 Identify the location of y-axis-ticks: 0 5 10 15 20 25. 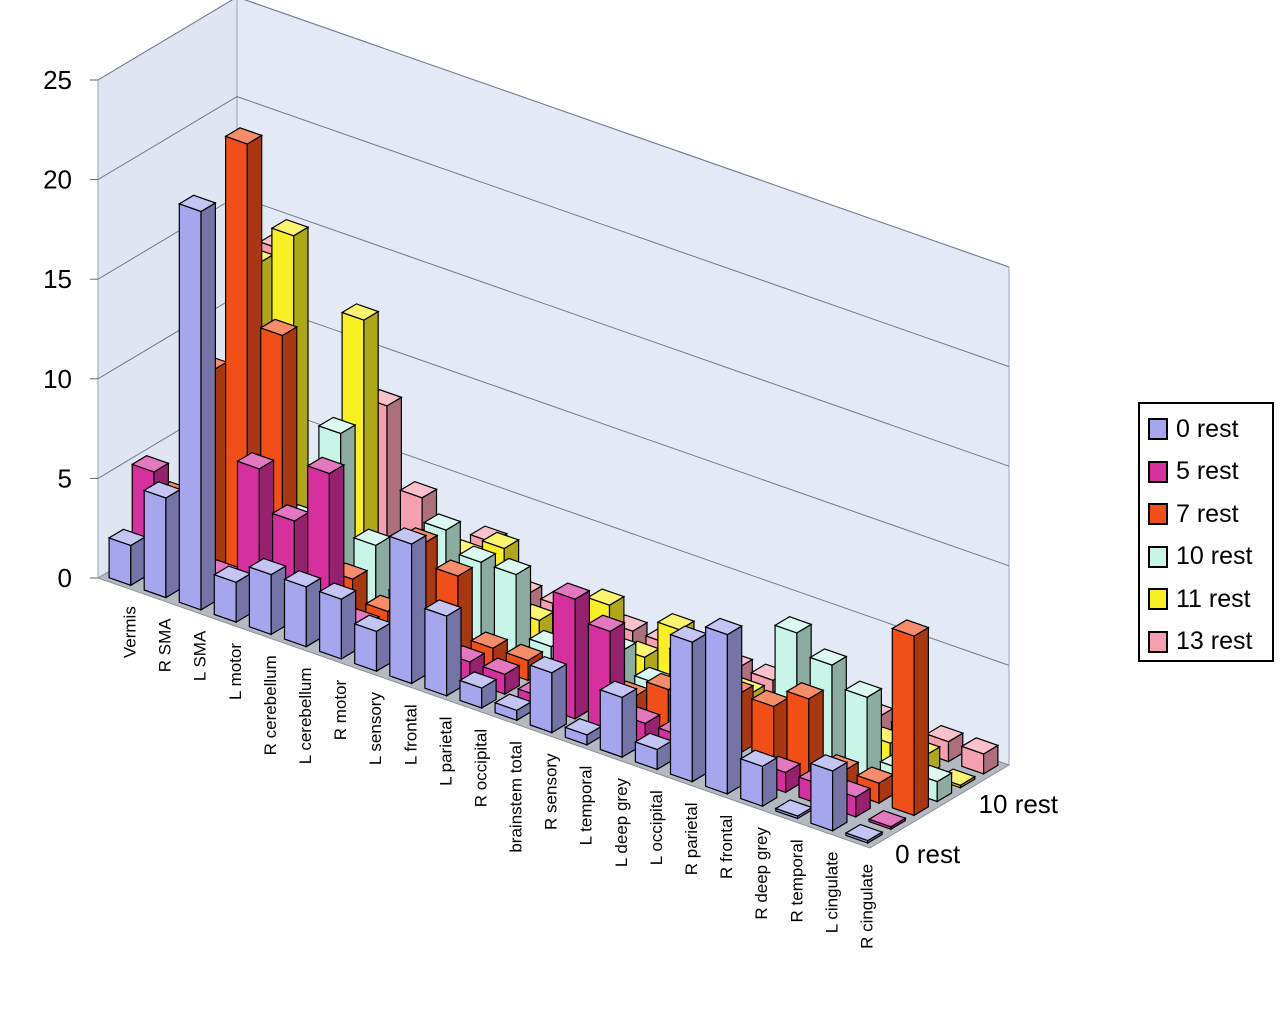
(70, 329).